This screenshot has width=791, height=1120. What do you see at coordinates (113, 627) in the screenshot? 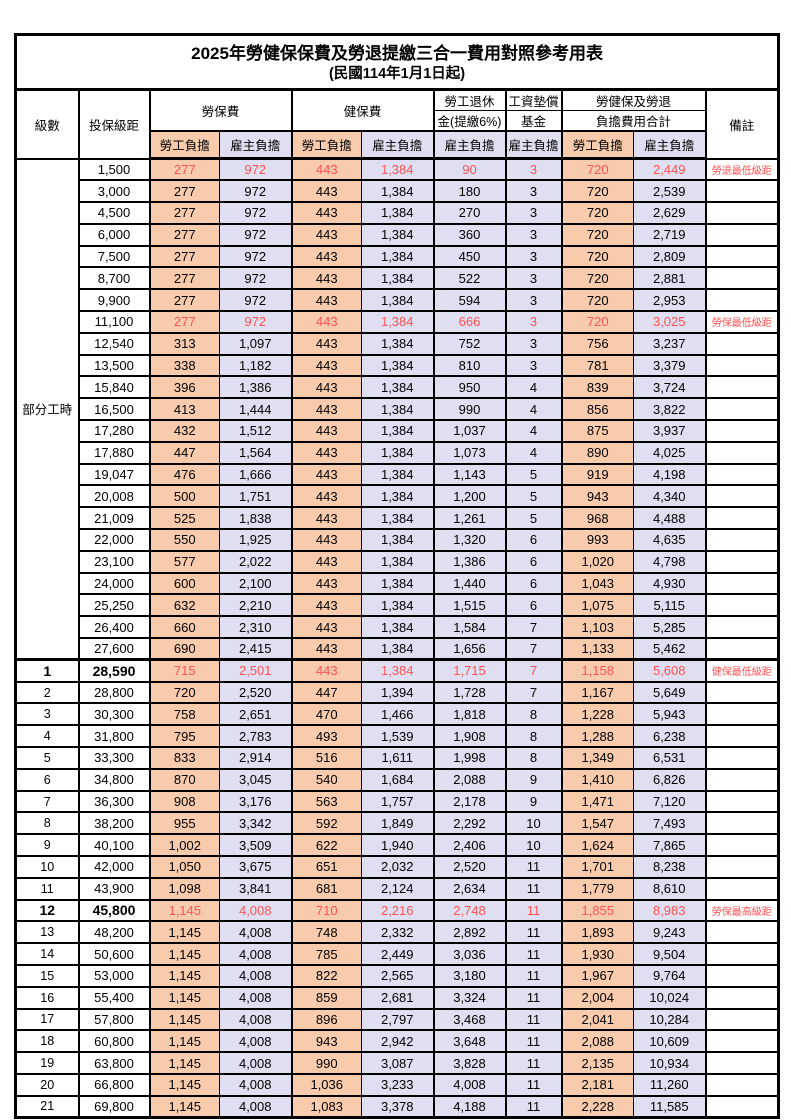
I see `bracket-cell: 26,400` at bounding box center [113, 627].